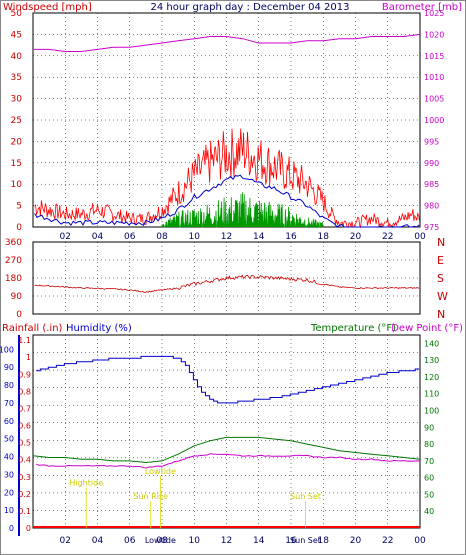 Image resolution: width=466 pixels, height=555 pixels. I want to click on rain-y-tick: 0.2, so click(24, 494).